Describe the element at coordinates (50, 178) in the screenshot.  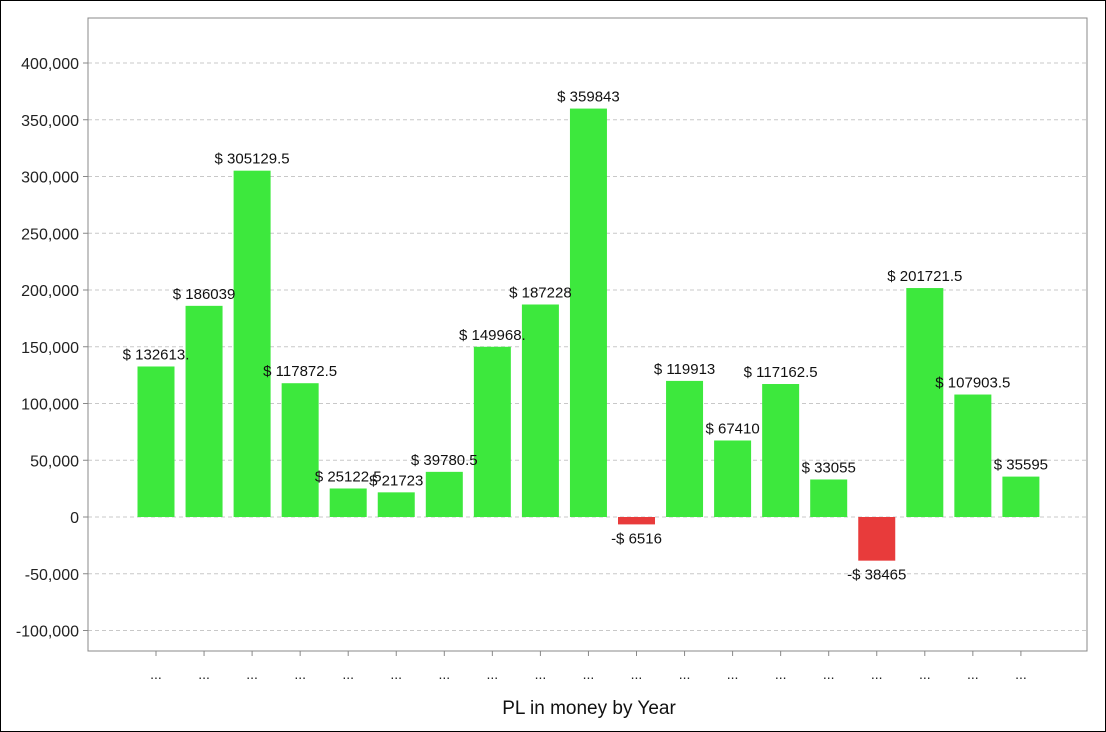
I see `y-tick-label: 300,000` at that location.